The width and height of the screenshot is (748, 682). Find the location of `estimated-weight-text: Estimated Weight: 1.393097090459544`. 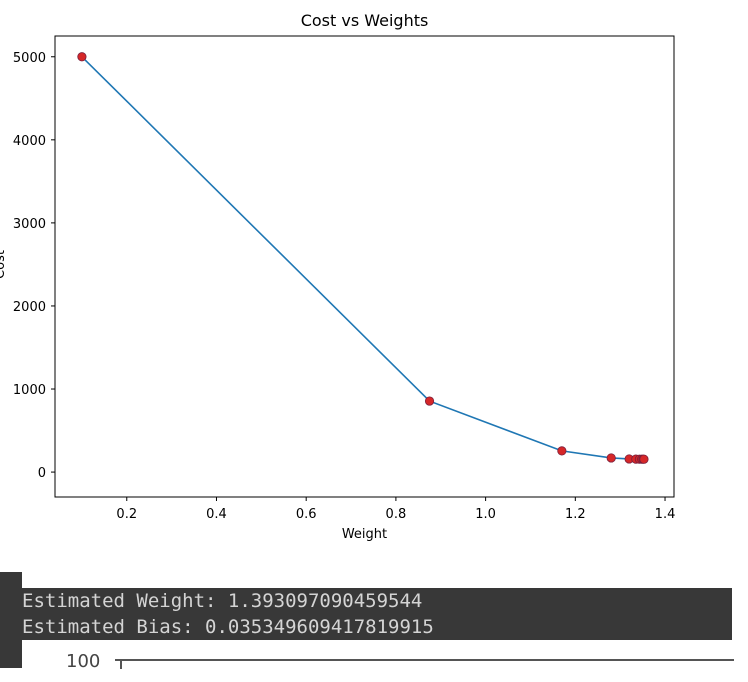

estimated-weight-text: Estimated Weight: 1.393097090459544 is located at coordinates (222, 601).